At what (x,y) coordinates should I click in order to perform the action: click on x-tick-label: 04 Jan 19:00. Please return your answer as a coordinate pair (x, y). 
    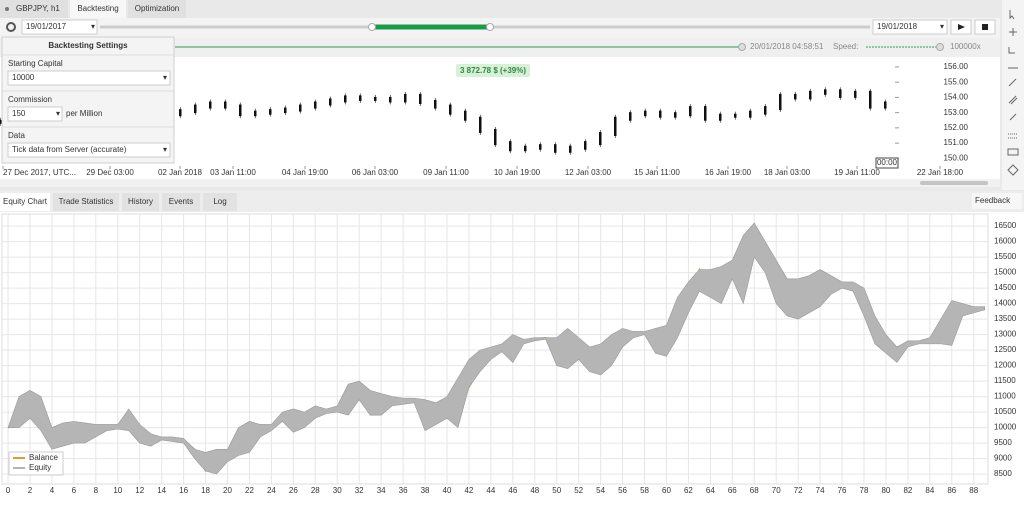
    Looking at the image, I should click on (305, 172).